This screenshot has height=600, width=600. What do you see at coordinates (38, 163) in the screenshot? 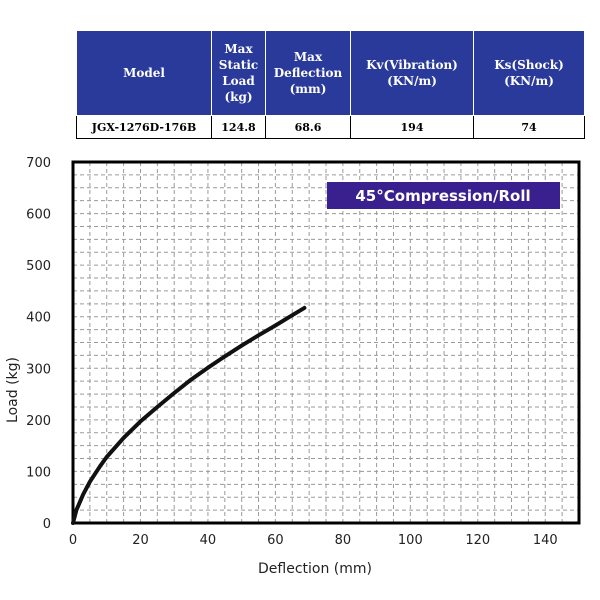
I see `y-tick-label: 700` at bounding box center [38, 163].